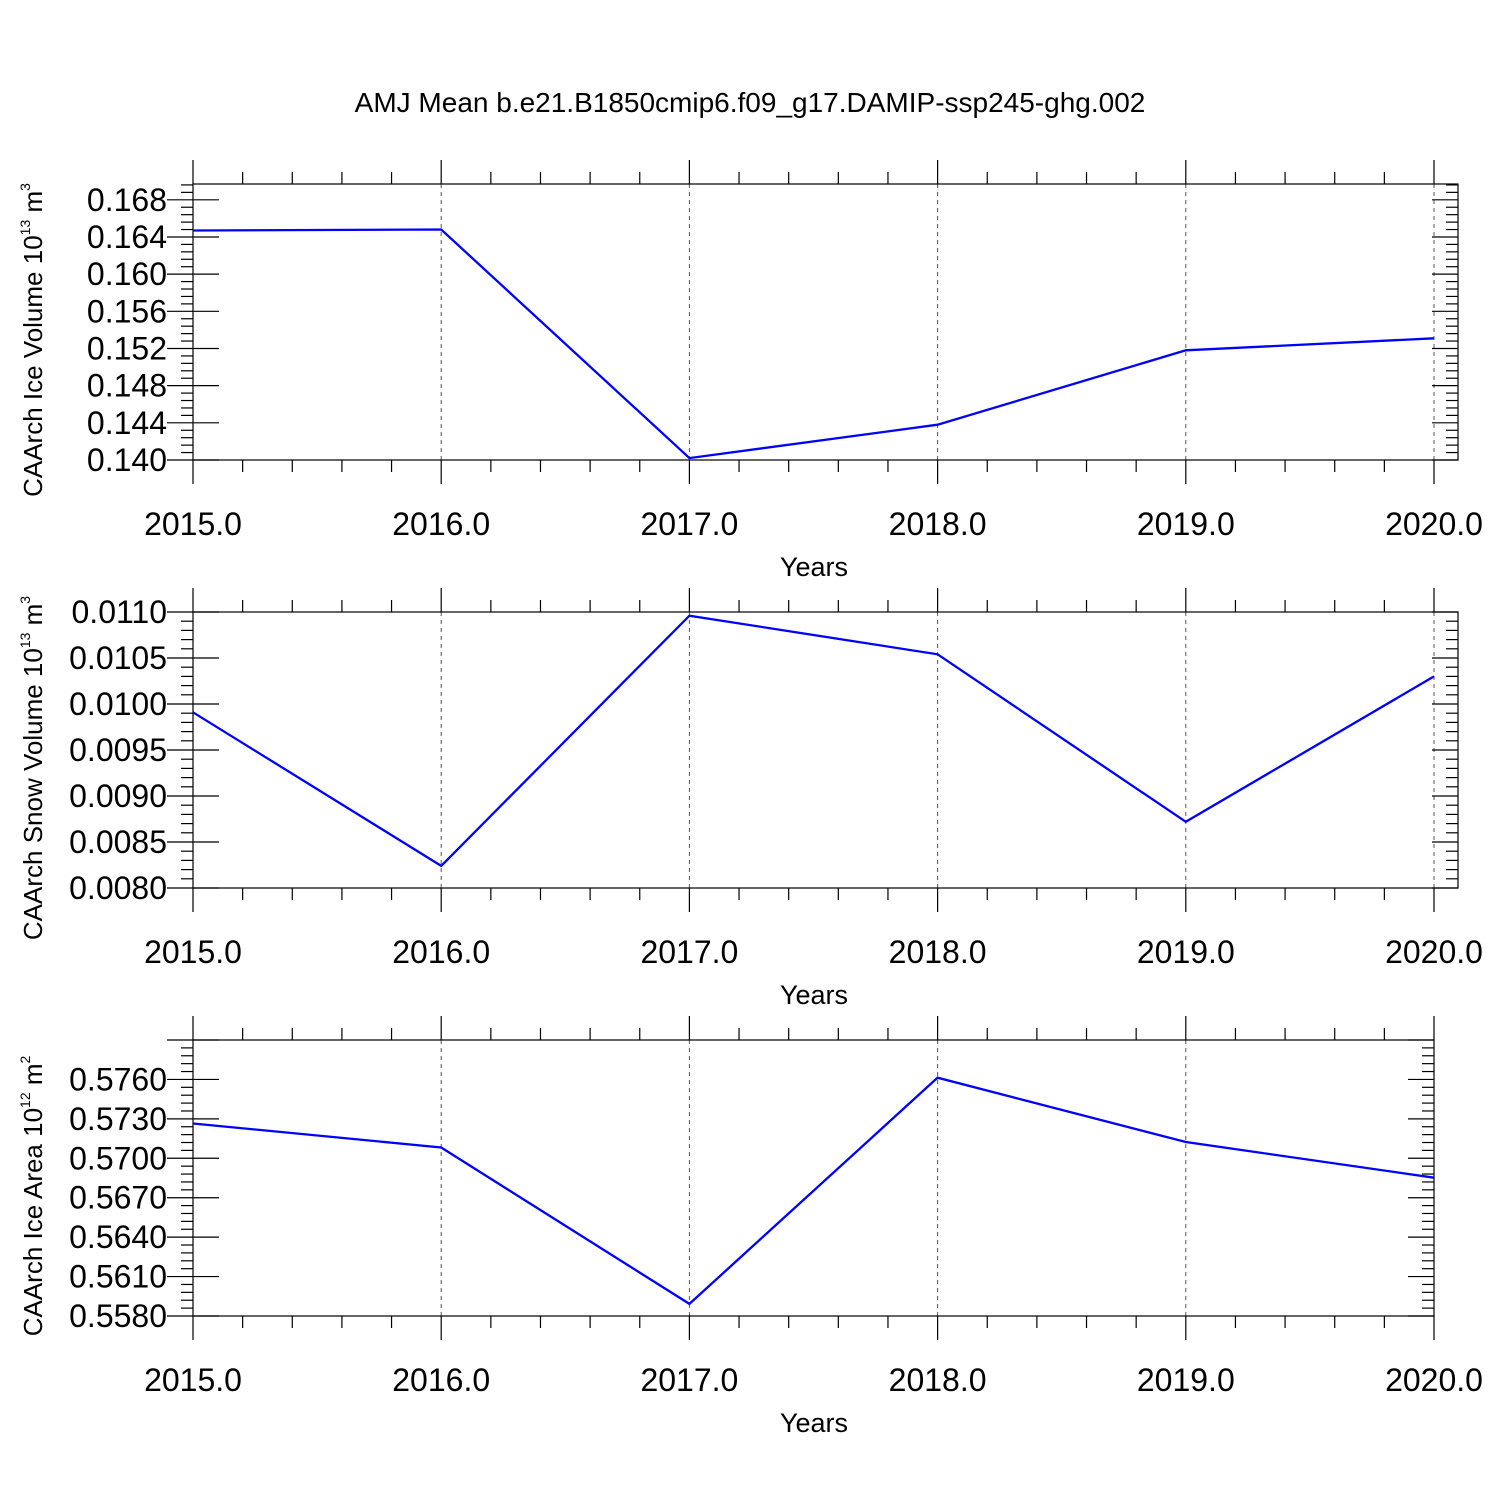 The width and height of the screenshot is (1500, 1500). What do you see at coordinates (118, 1079) in the screenshot?
I see `y-tick-label: 0.5760` at bounding box center [118, 1079].